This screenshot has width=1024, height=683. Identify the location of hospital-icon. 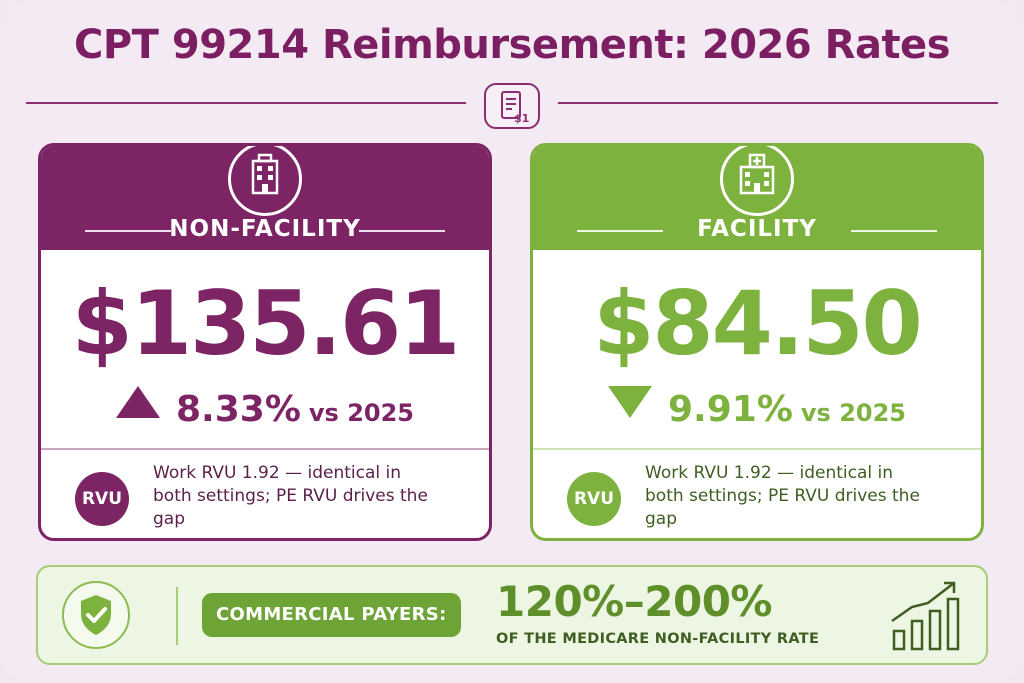
(757, 181).